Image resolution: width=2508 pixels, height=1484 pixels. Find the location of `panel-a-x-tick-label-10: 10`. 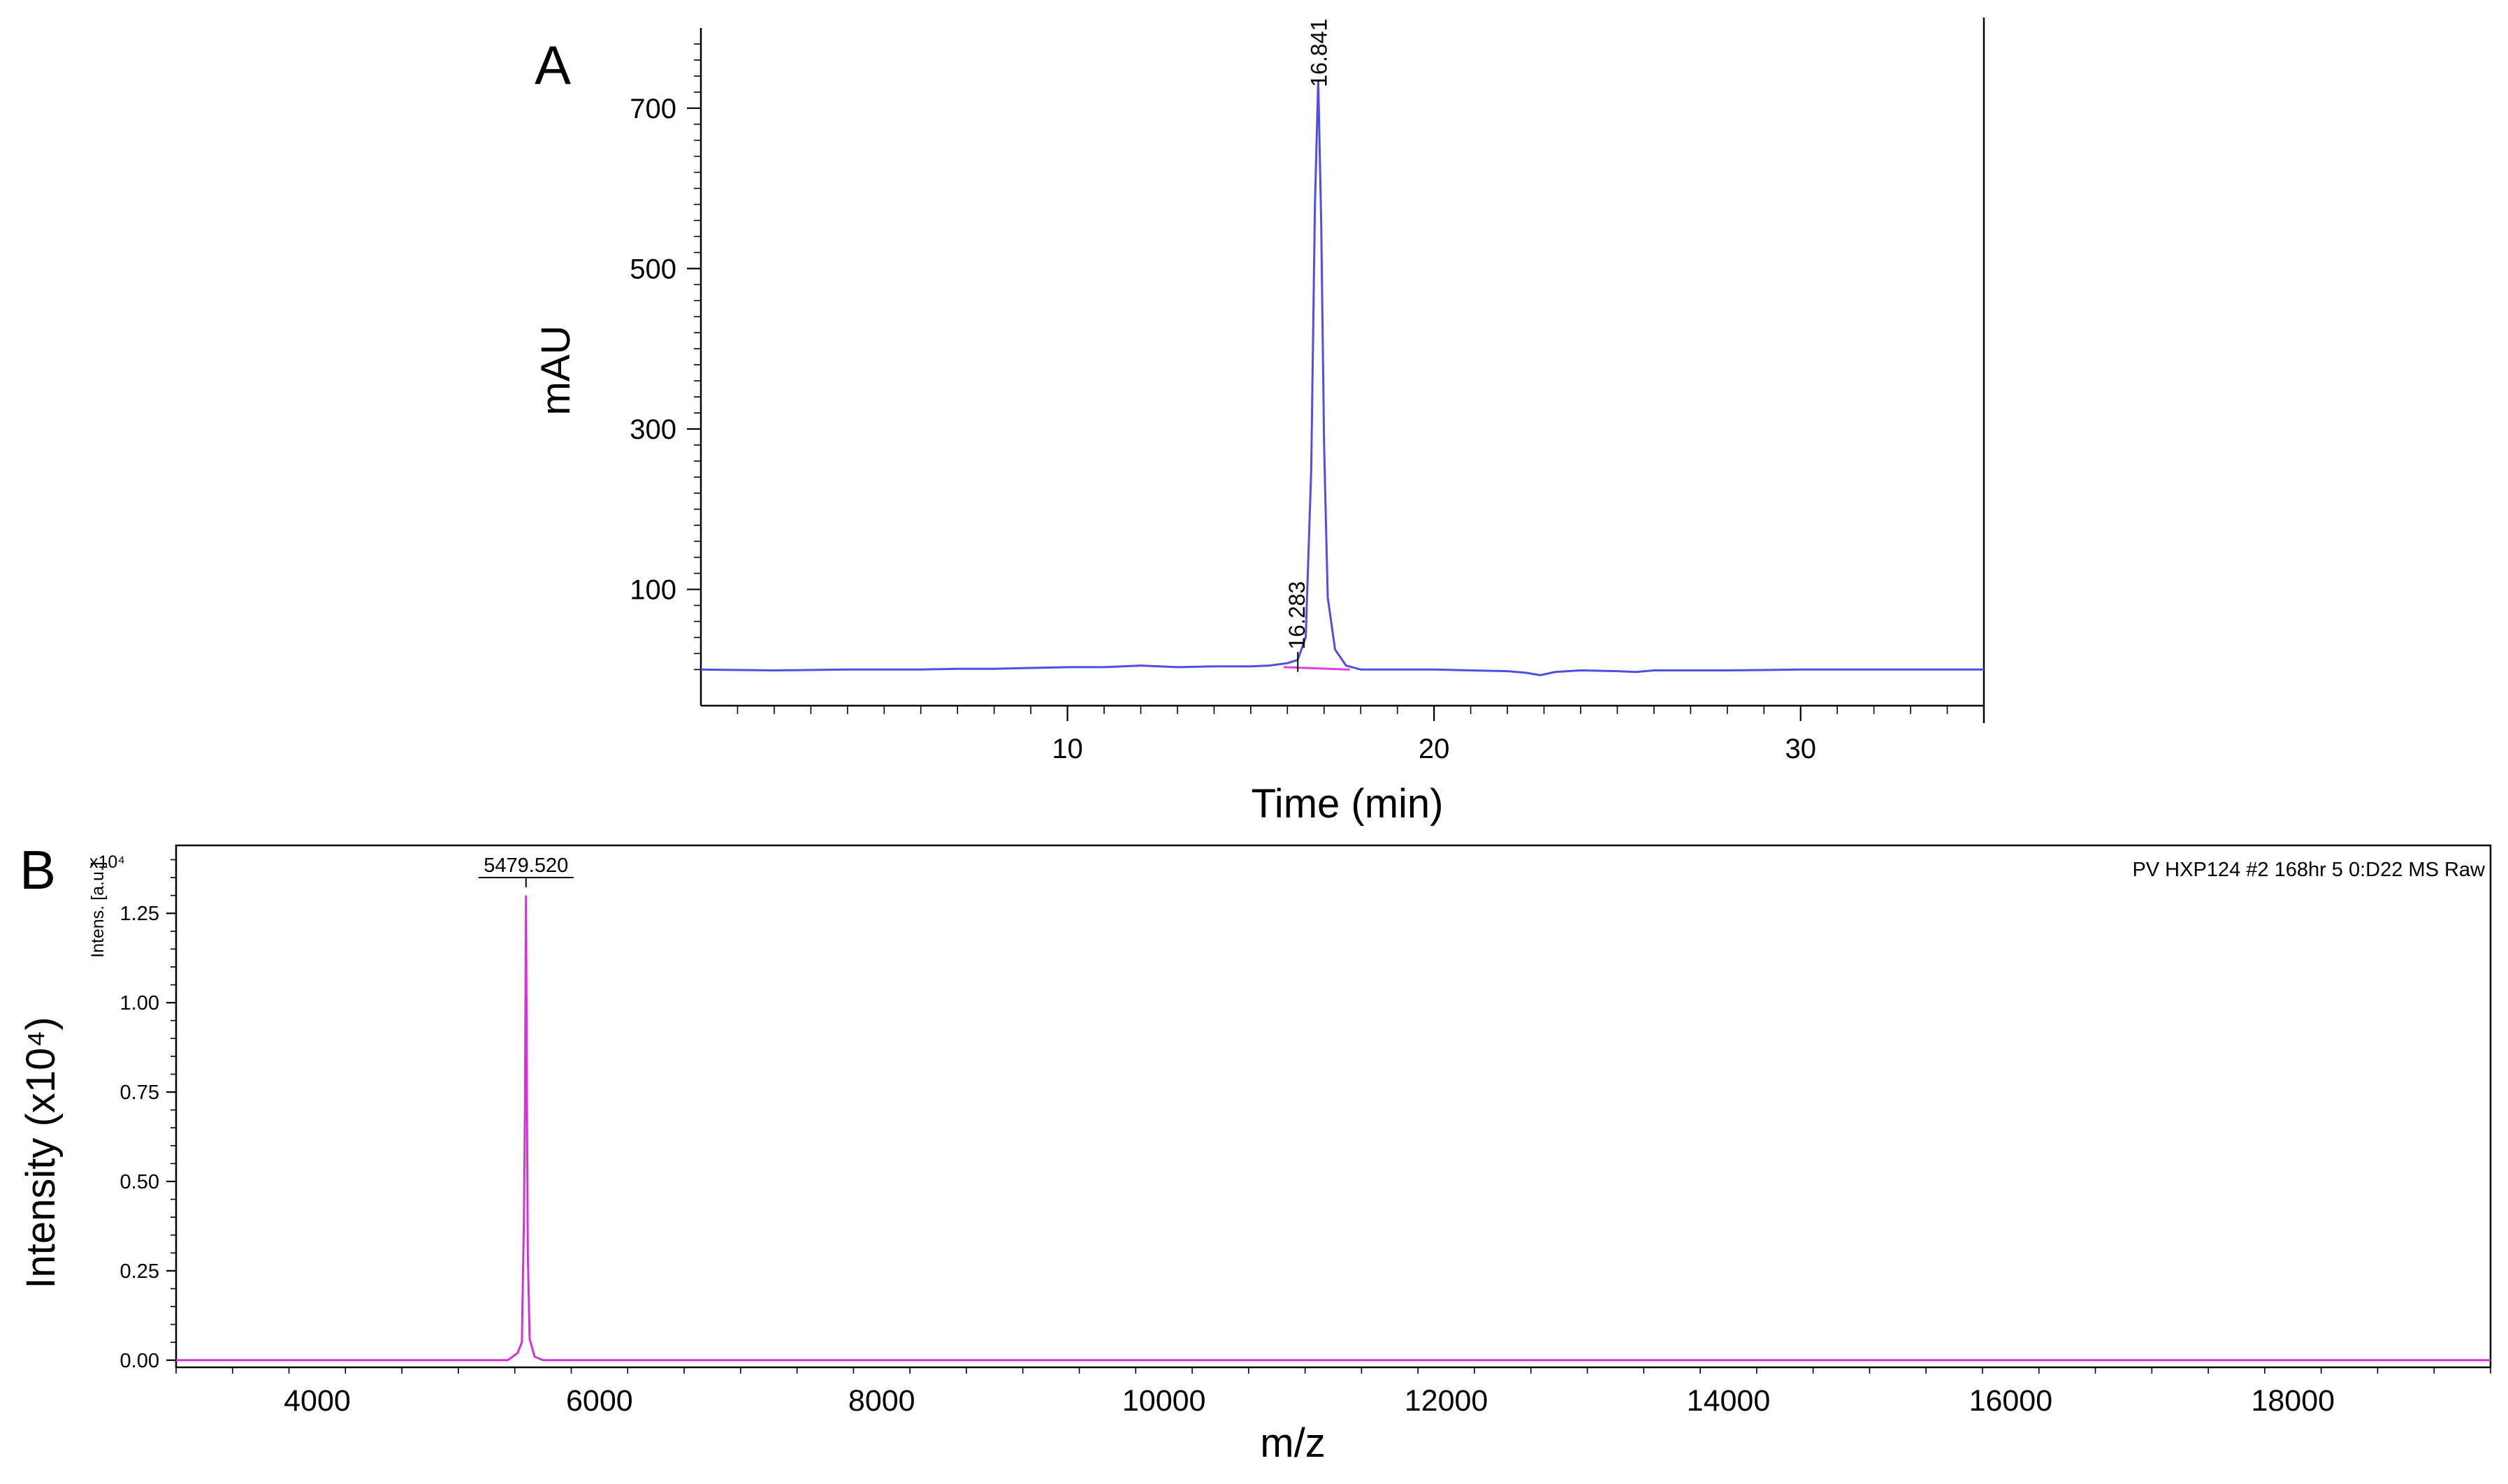

panel-a-x-tick-label-10: 10 is located at coordinates (1067, 749).